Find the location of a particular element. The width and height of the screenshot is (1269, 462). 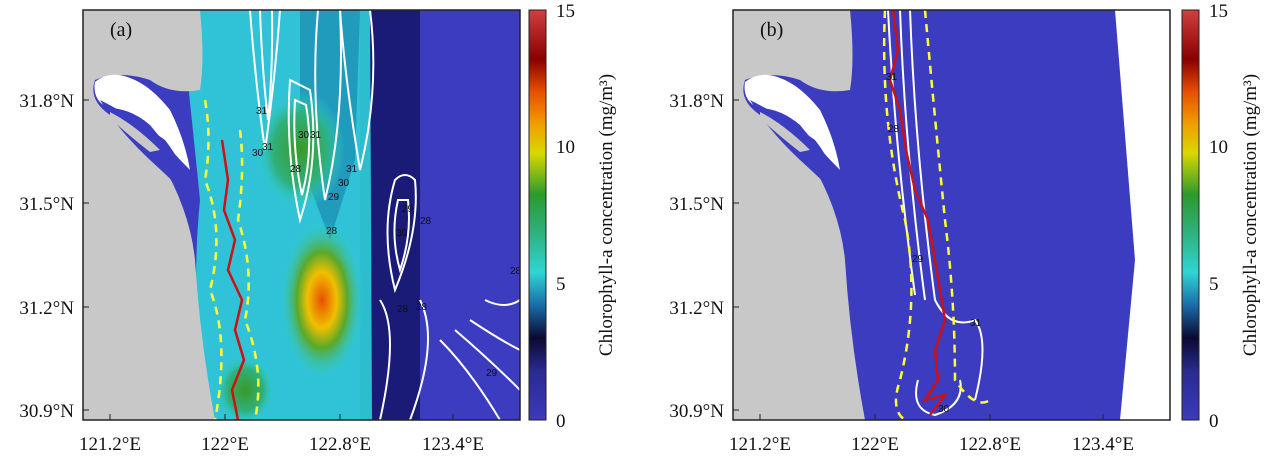

panel-b-label: (b) is located at coordinates (771, 30).